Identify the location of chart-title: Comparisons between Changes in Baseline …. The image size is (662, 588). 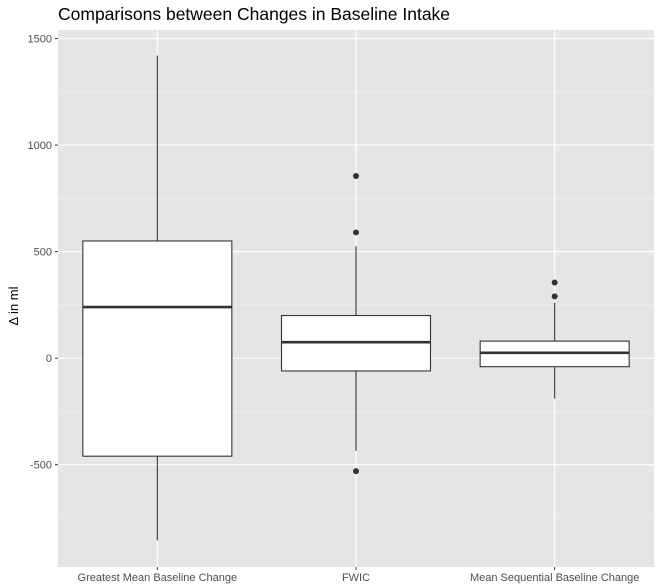
(254, 14).